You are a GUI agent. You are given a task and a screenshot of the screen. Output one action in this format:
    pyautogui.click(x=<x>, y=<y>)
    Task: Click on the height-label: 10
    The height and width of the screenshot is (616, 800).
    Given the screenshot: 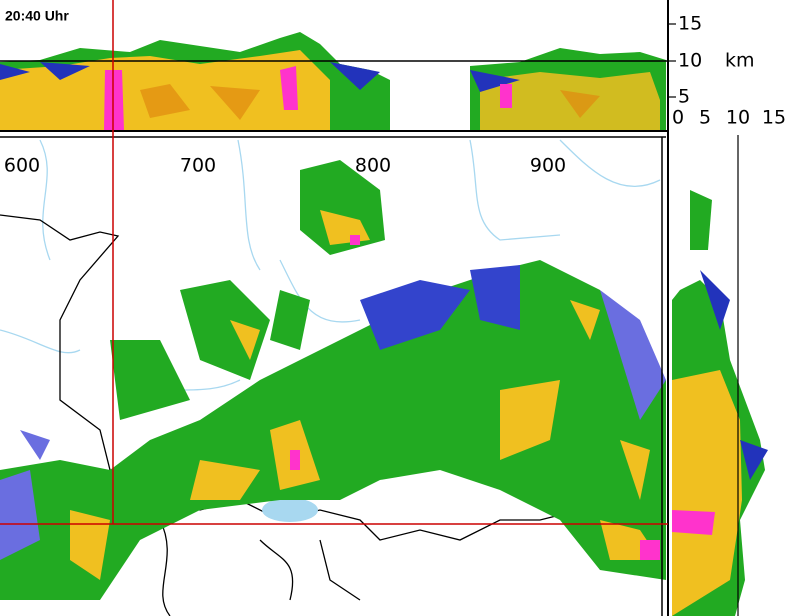 What is the action you would take?
    pyautogui.click(x=690, y=61)
    